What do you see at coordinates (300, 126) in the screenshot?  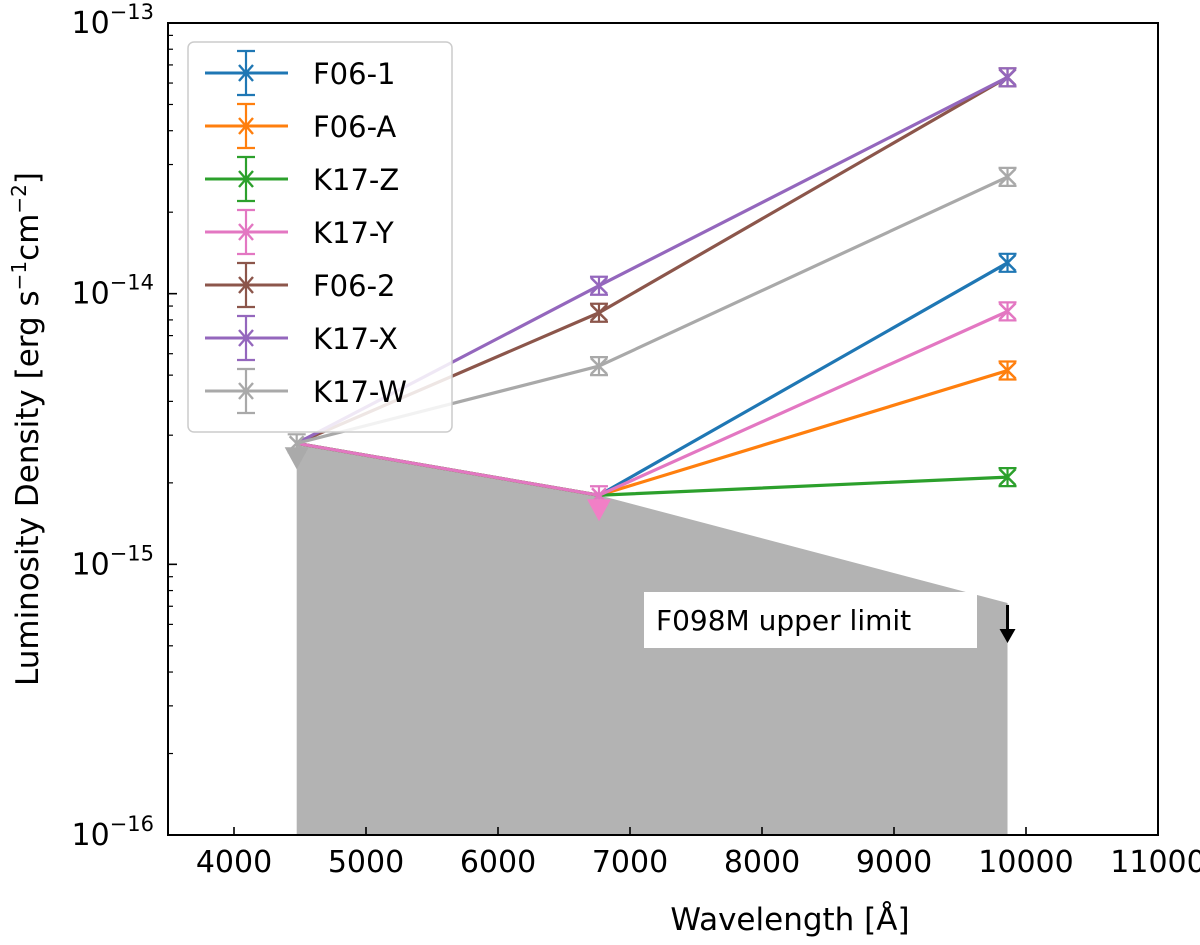 I see `legend-entry-f06-a: F06-A` at bounding box center [300, 126].